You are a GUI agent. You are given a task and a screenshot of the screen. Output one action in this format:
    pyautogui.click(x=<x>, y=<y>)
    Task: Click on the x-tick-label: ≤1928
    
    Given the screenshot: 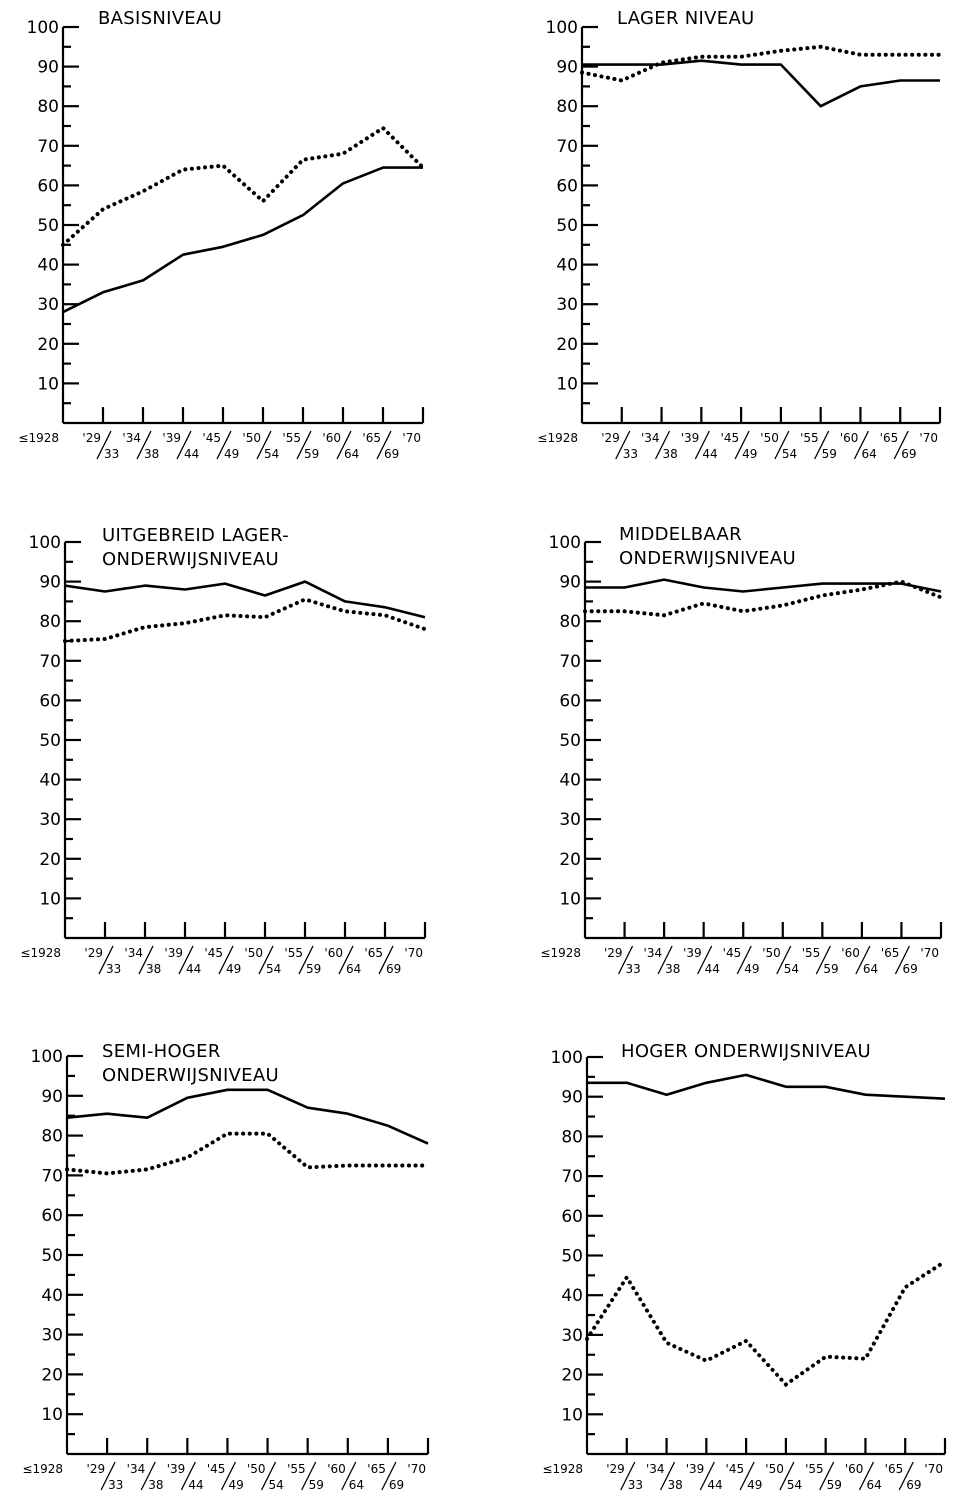 What is the action you would take?
    pyautogui.click(x=40, y=953)
    